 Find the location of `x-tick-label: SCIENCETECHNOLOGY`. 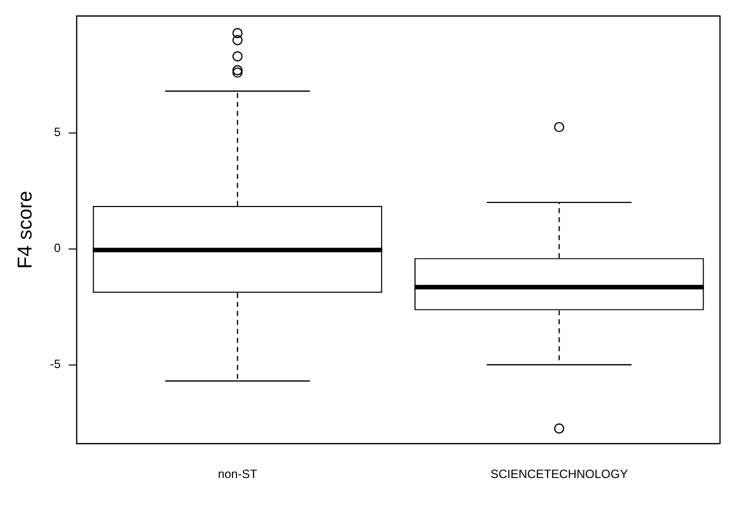

x-tick-label: SCIENCETECHNOLOGY is located at coordinates (559, 474).